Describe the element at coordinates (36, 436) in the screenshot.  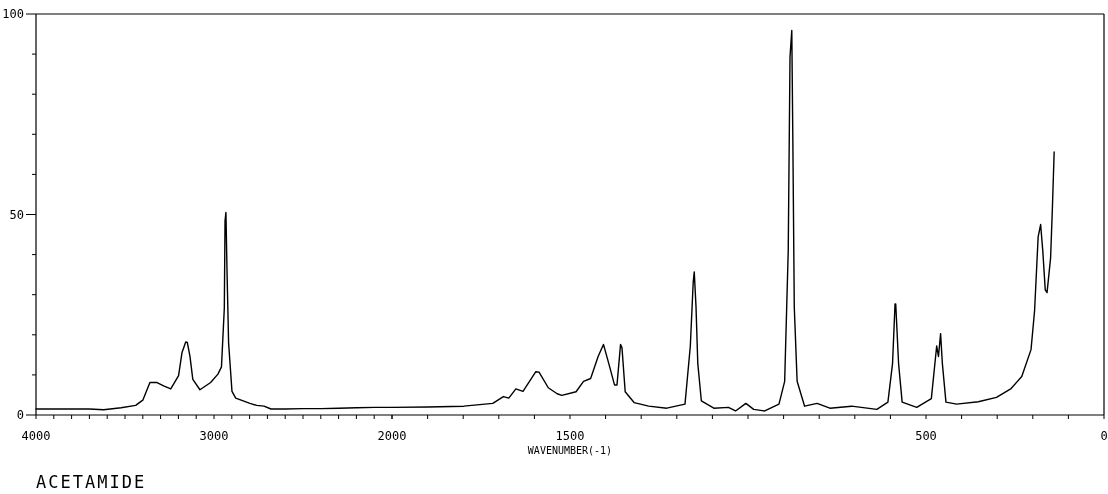
I see `x-tick-label: 4000` at that location.